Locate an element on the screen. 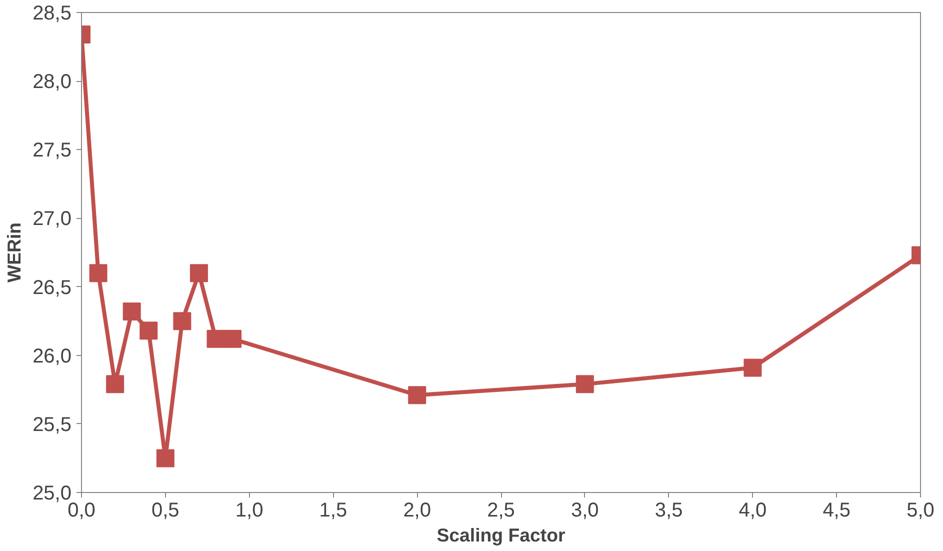  y-axis-title: WERin is located at coordinates (14, 252).